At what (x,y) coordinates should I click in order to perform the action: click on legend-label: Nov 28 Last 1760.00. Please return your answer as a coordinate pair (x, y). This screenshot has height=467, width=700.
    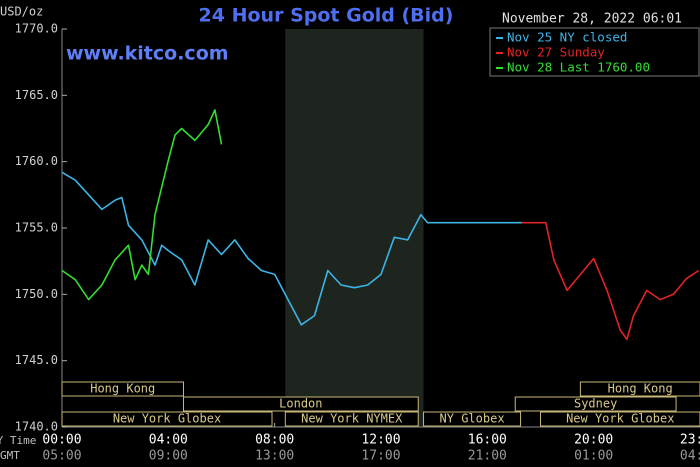
    Looking at the image, I should click on (578, 67).